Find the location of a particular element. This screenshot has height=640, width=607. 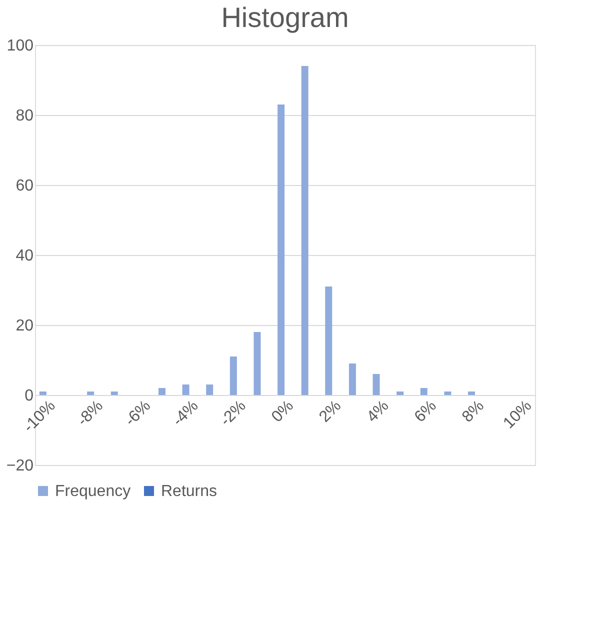

chart-title: Histogram is located at coordinates (285, 17).